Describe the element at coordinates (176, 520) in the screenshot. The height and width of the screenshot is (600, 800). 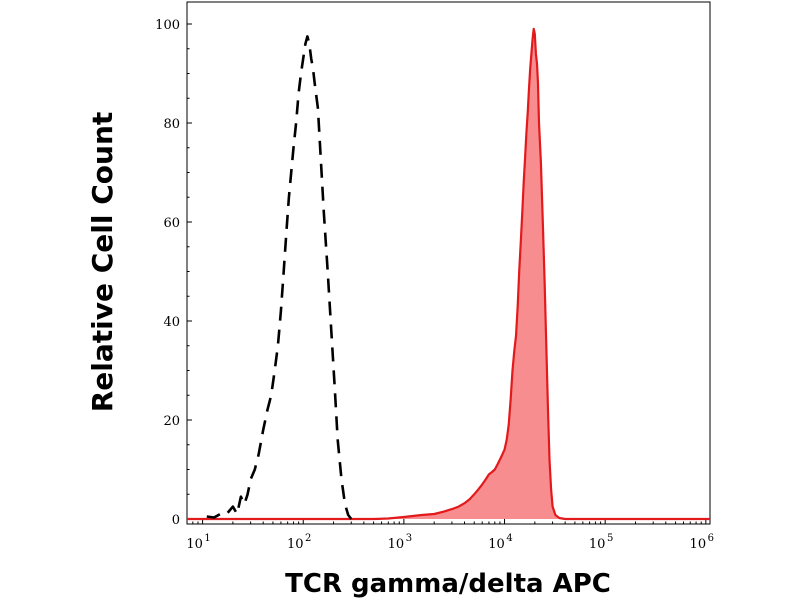
I see `y-tick-label: 0` at that location.